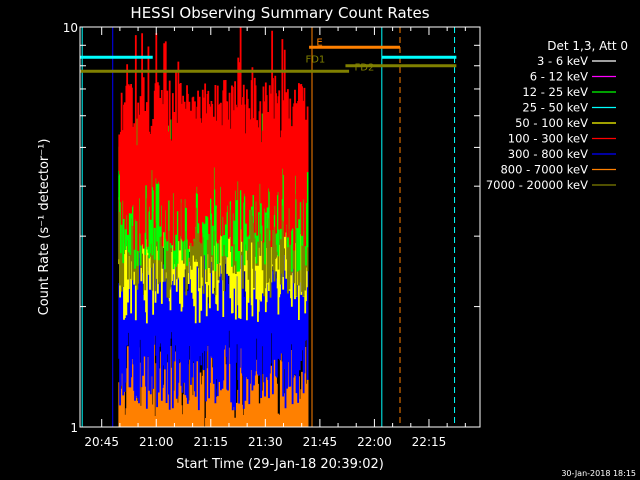  What do you see at coordinates (562, 61) in the screenshot?
I see `legend-label-0: 3 - 6 keV` at bounding box center [562, 61].